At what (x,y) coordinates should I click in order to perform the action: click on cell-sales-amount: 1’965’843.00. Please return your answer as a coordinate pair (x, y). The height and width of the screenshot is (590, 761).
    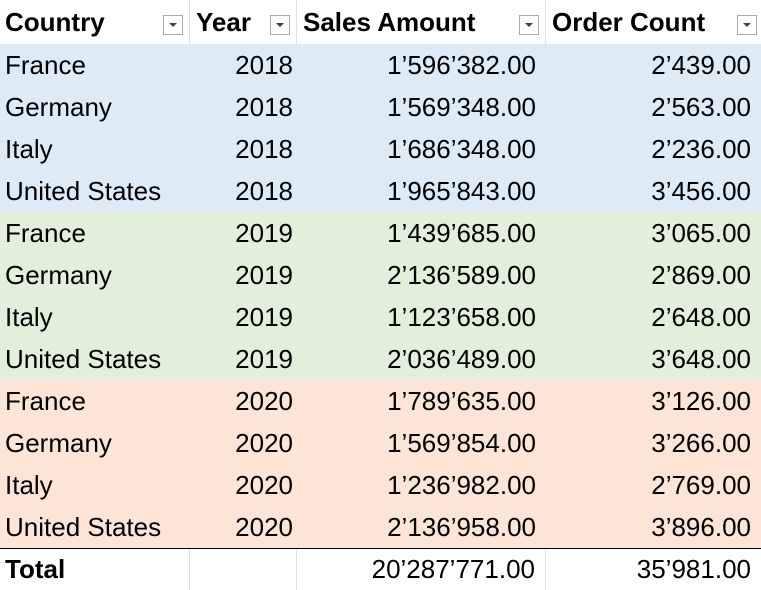
    Looking at the image, I should click on (421, 191).